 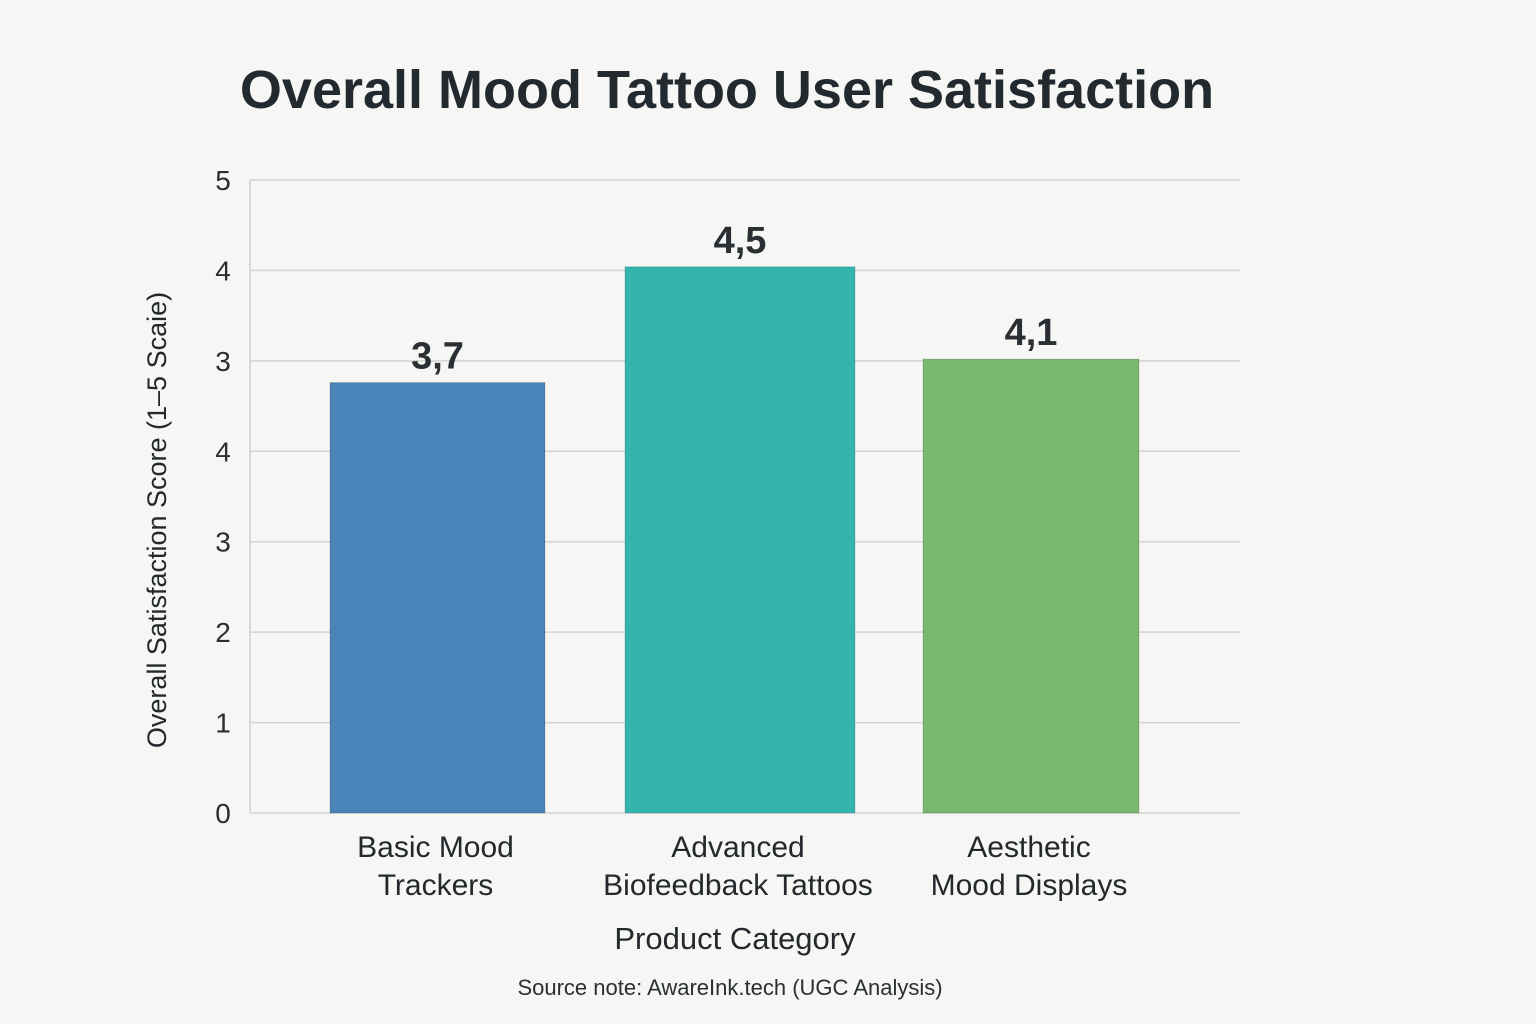 What do you see at coordinates (727, 90) in the screenshot?
I see `chart-title: Overall Mood Tattoo User Satisfaction` at bounding box center [727, 90].